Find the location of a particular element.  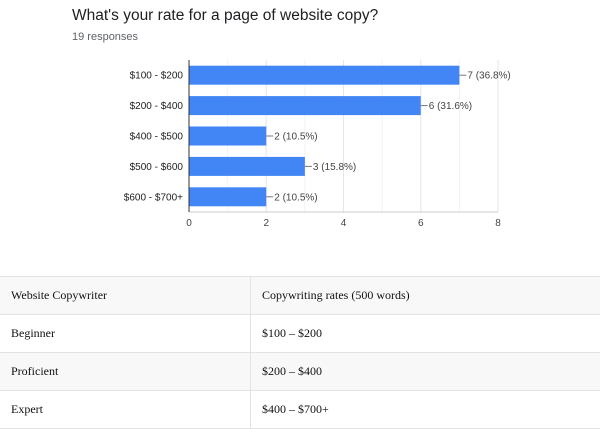

data-label: 7 (36.8%) is located at coordinates (488, 76).